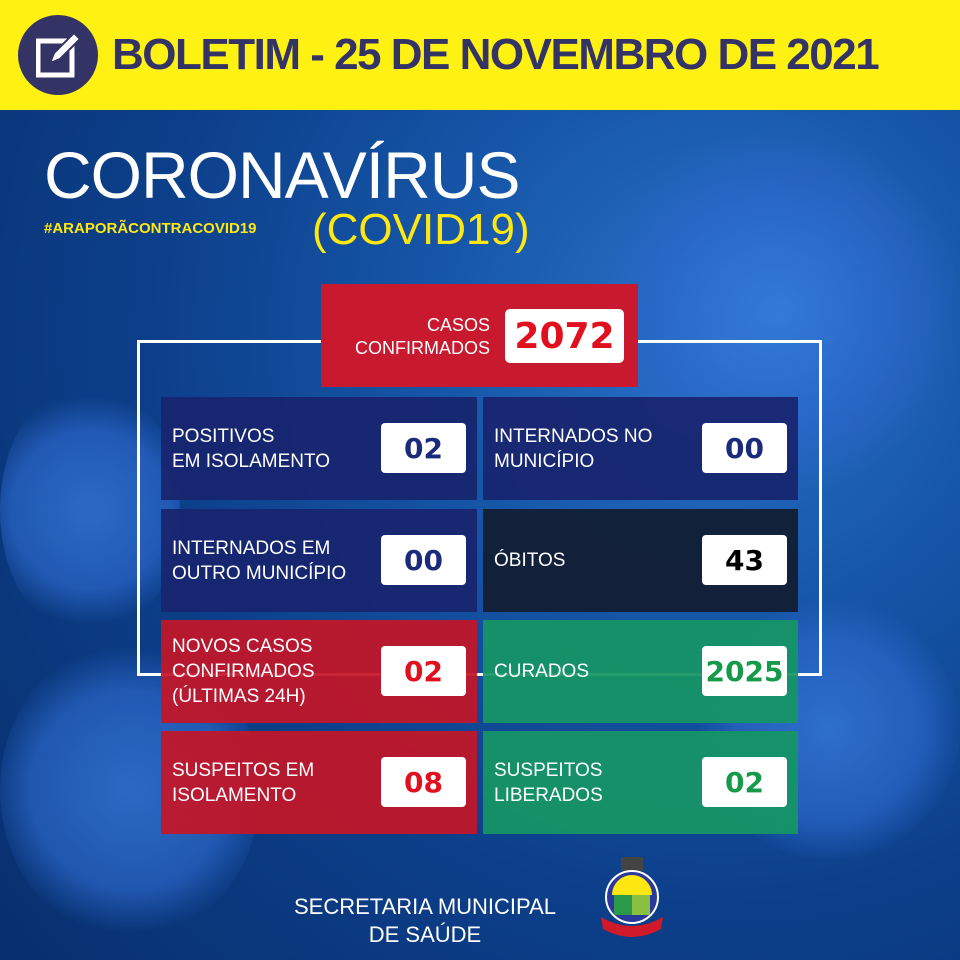  I want to click on edit-icon, so click(58, 55).